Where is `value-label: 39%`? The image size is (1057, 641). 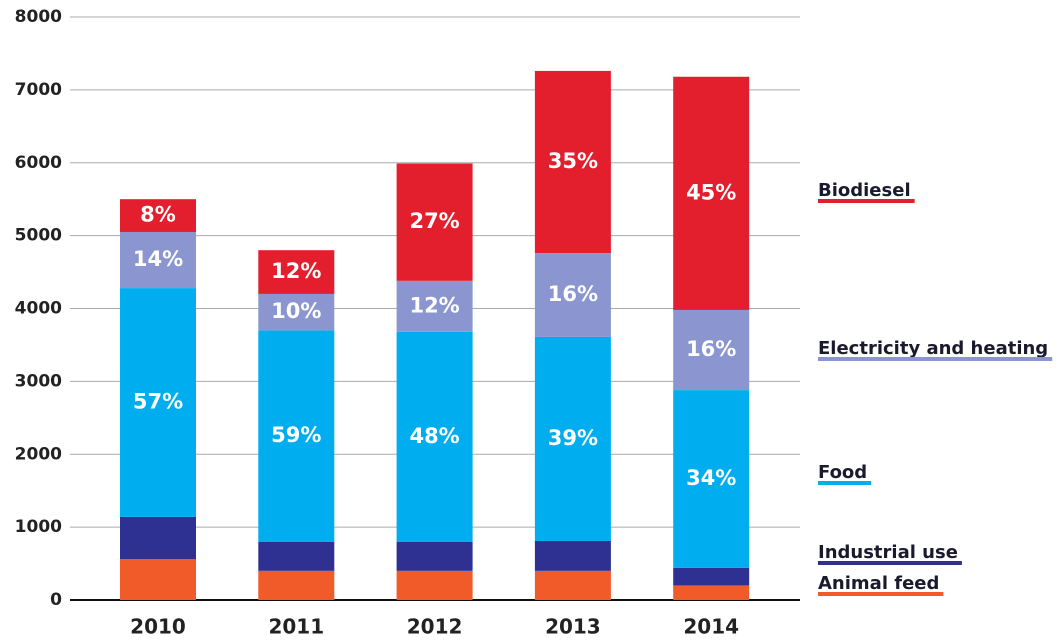 value-label: 39% is located at coordinates (573, 438).